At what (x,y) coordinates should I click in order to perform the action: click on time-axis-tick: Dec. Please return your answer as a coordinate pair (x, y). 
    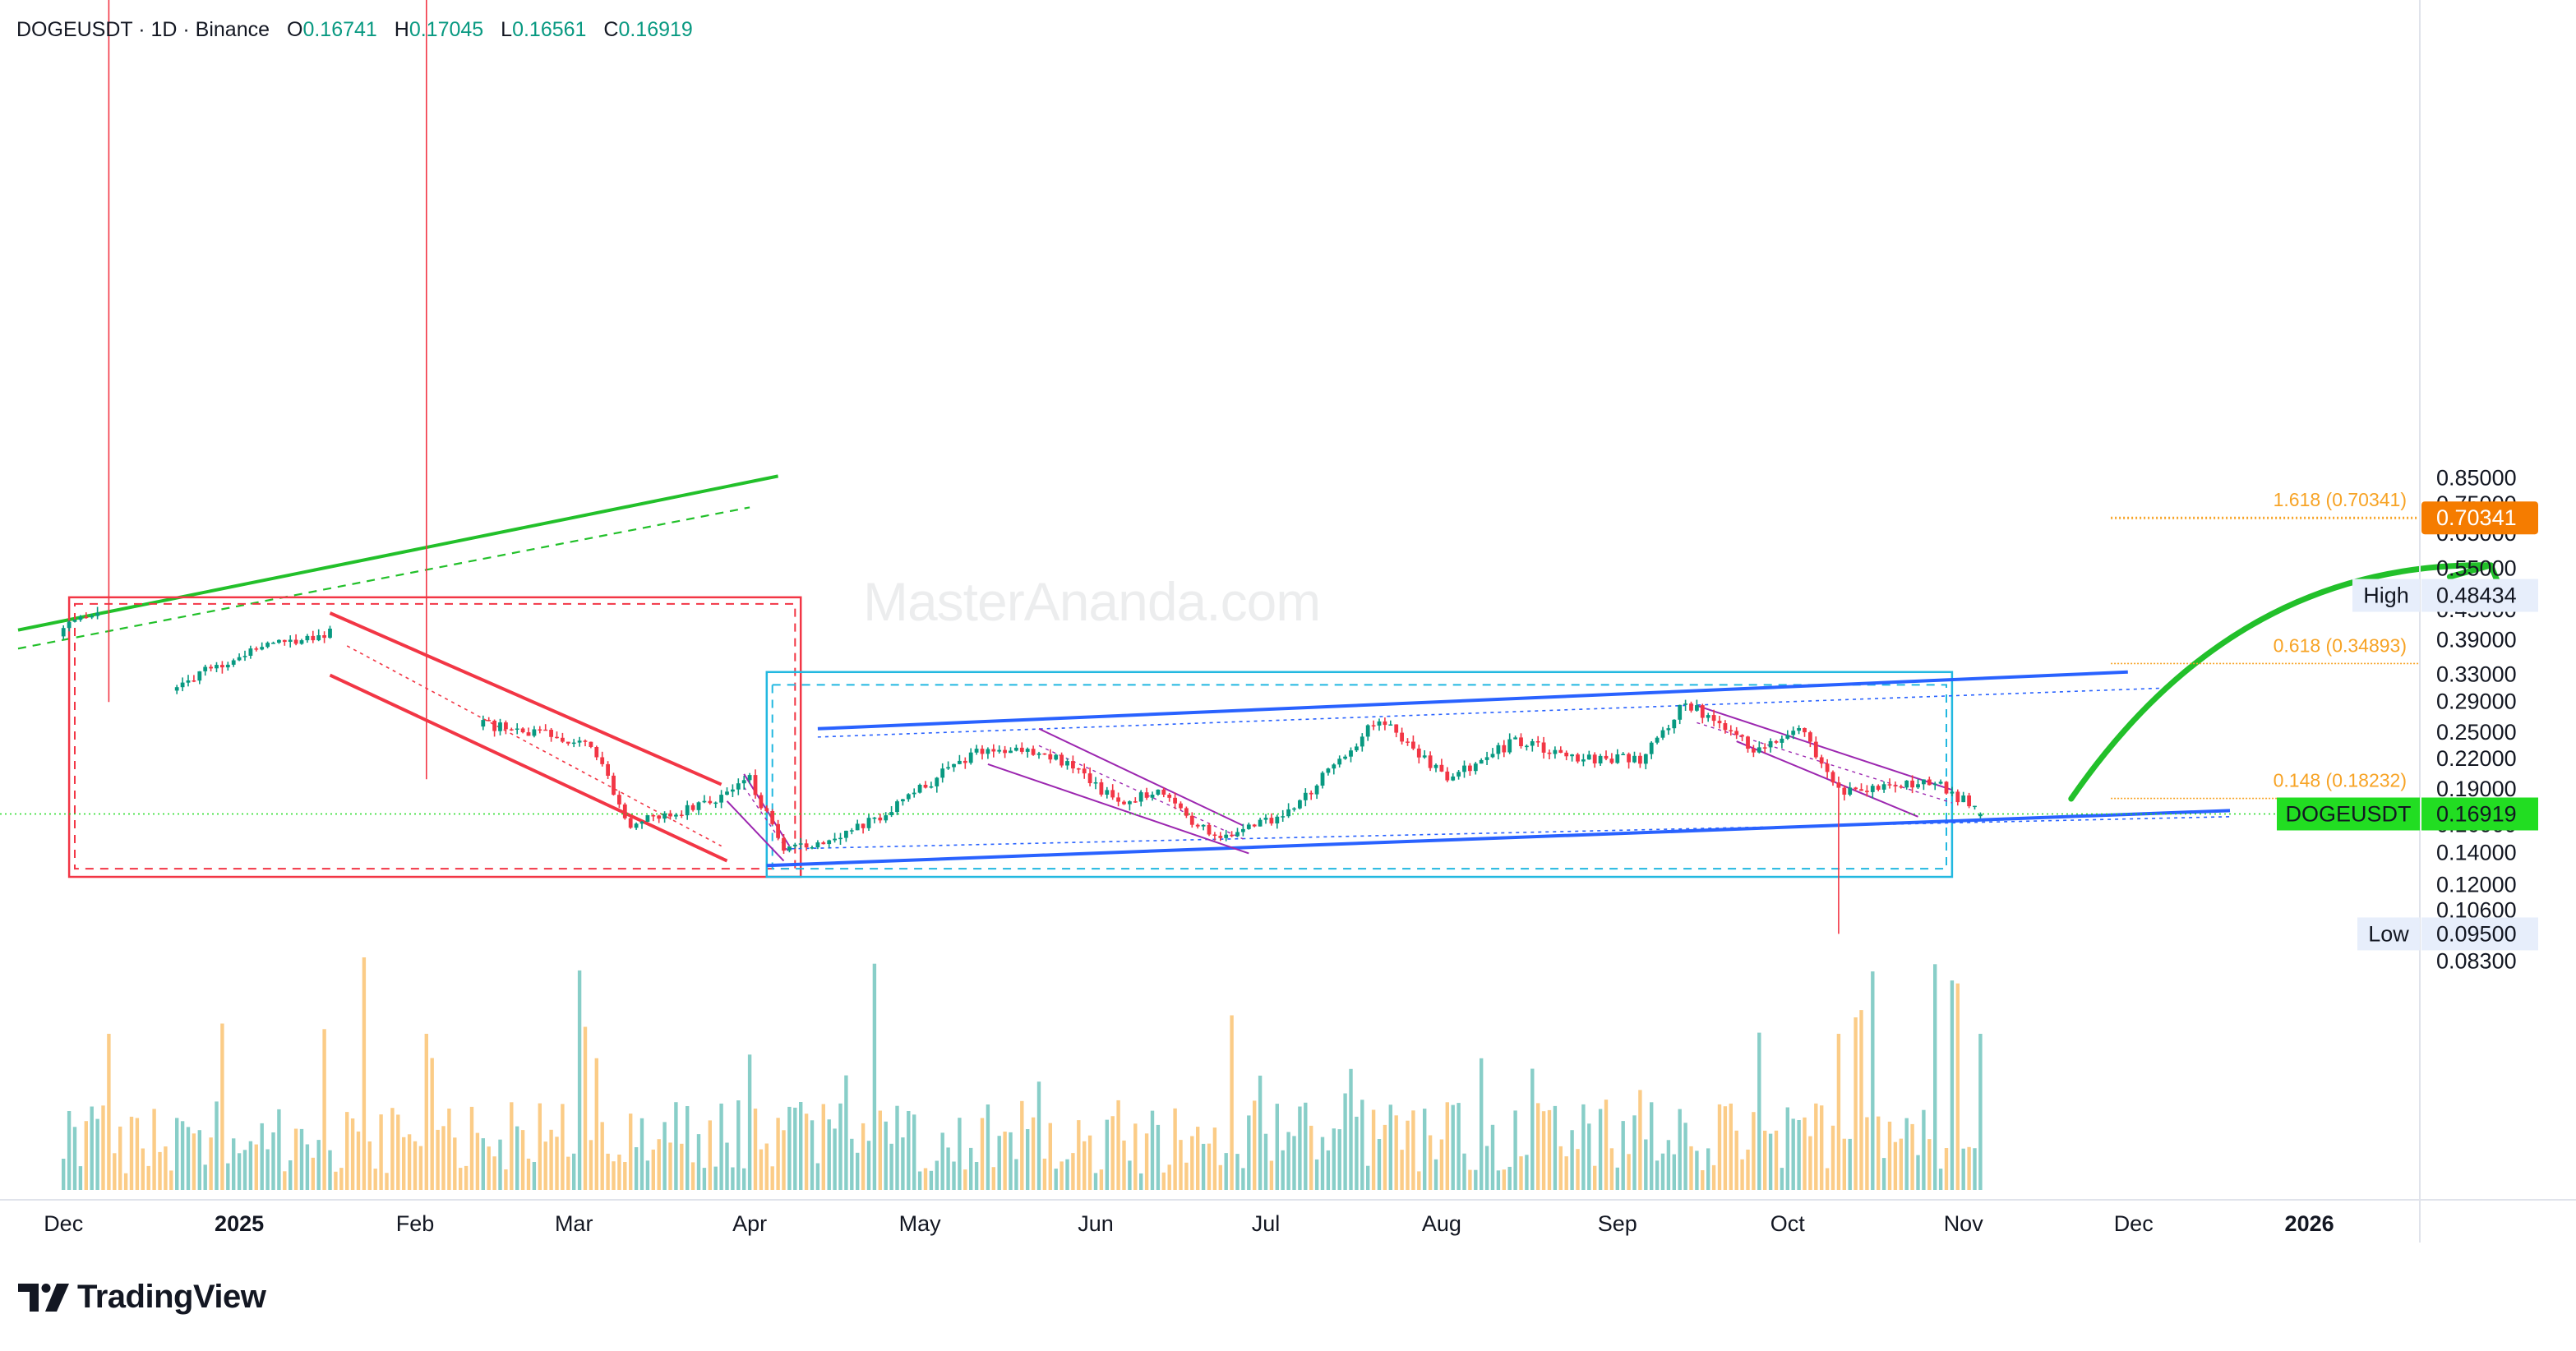
    Looking at the image, I should click on (2134, 1223).